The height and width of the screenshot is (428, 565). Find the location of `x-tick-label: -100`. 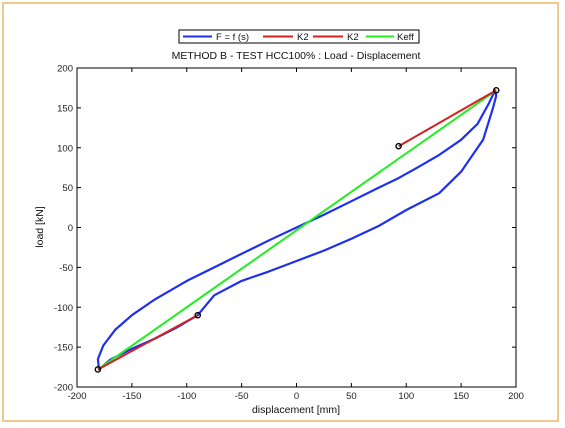

x-tick-label: -100 is located at coordinates (186, 396).